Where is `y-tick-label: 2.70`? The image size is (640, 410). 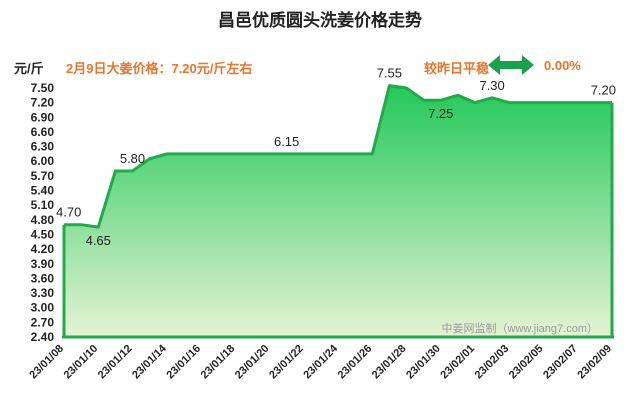 y-tick-label: 2.70 is located at coordinates (43, 322).